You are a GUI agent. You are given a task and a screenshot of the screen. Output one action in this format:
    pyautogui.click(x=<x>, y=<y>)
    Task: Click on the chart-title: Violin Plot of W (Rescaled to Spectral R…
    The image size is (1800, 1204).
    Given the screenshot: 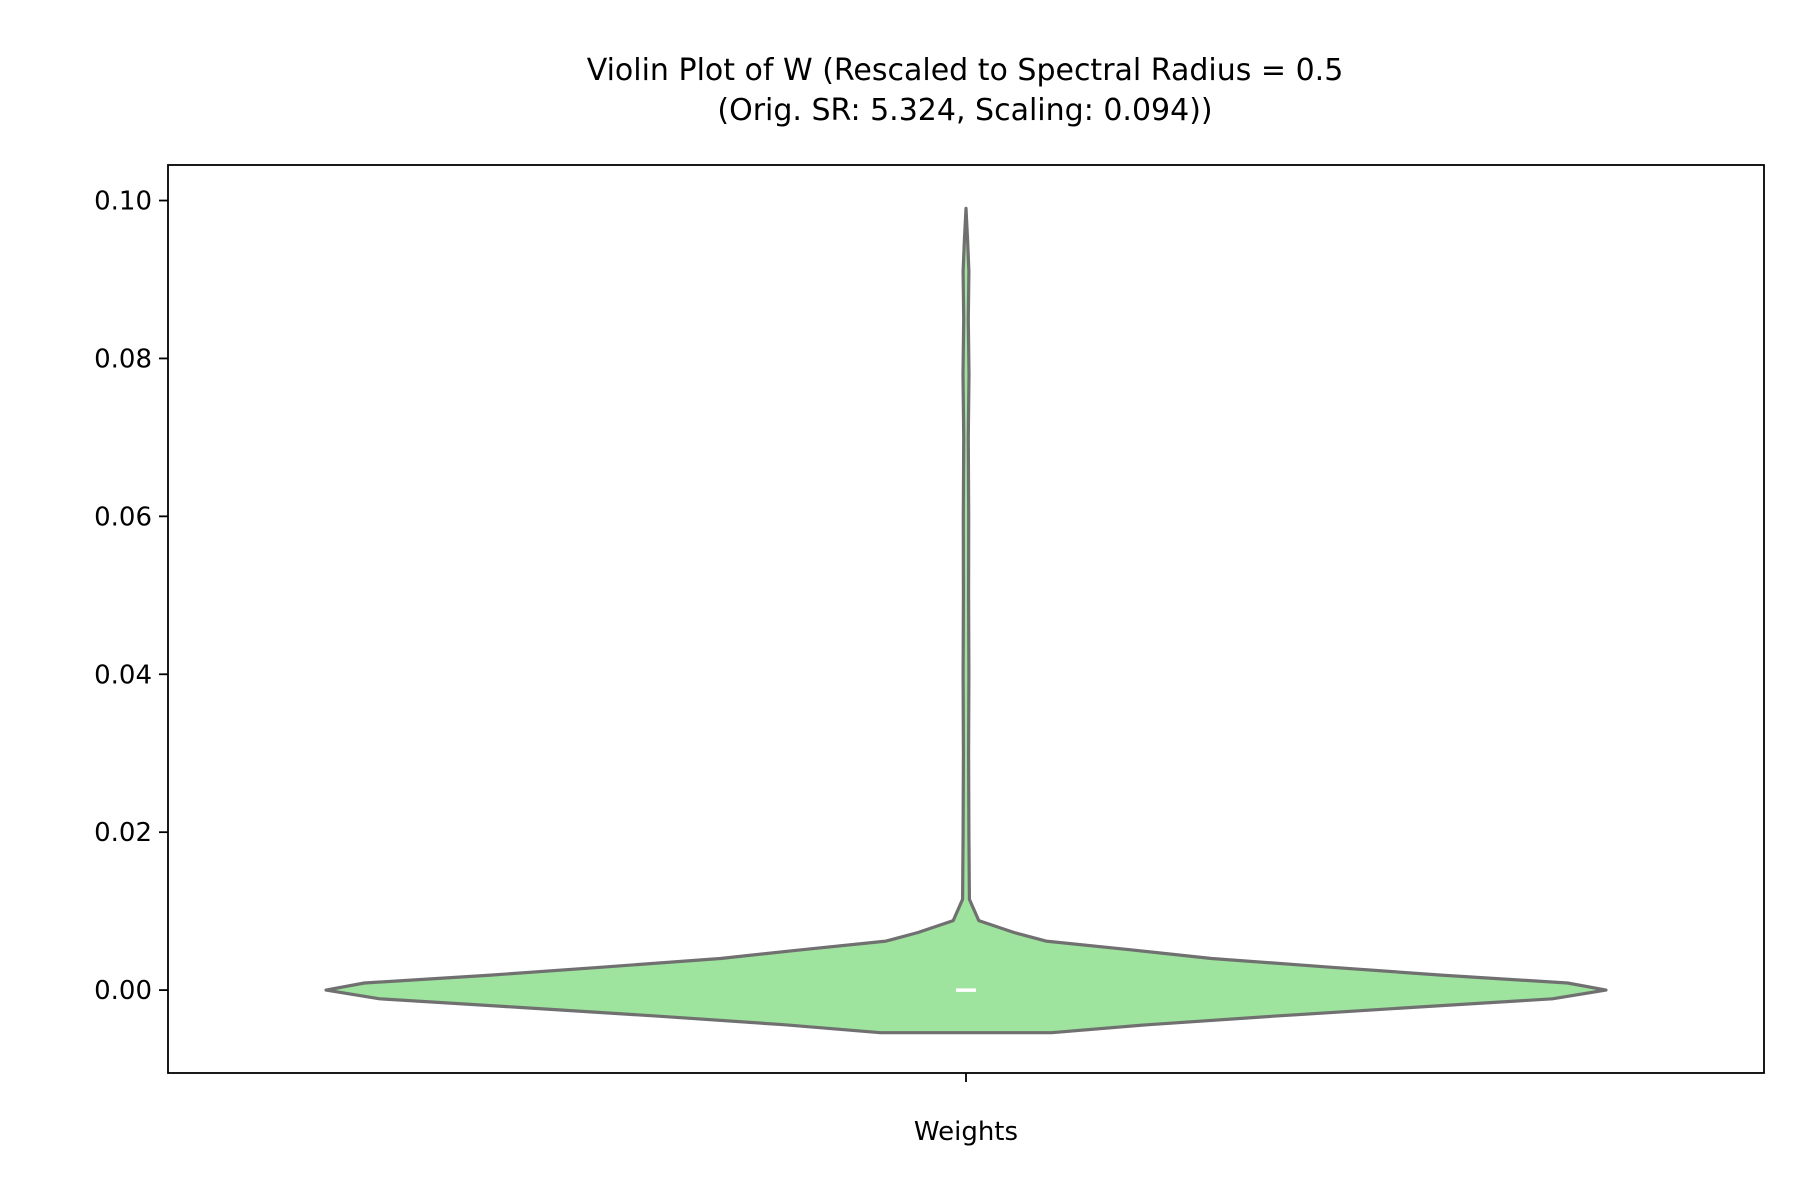 What is the action you would take?
    pyautogui.click(x=965, y=70)
    